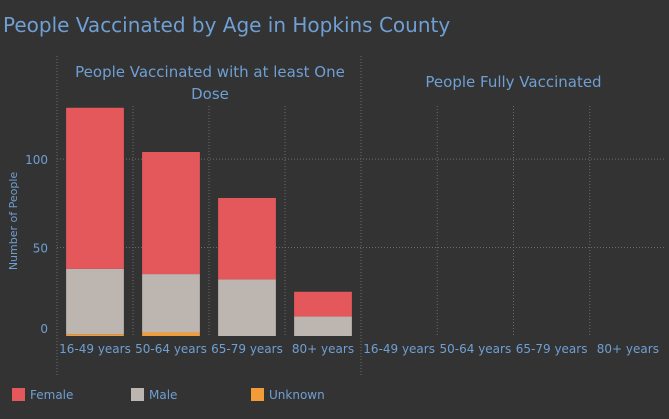 The image size is (669, 419). Describe the element at coordinates (297, 395) in the screenshot. I see `legend-label: Unknown` at that location.